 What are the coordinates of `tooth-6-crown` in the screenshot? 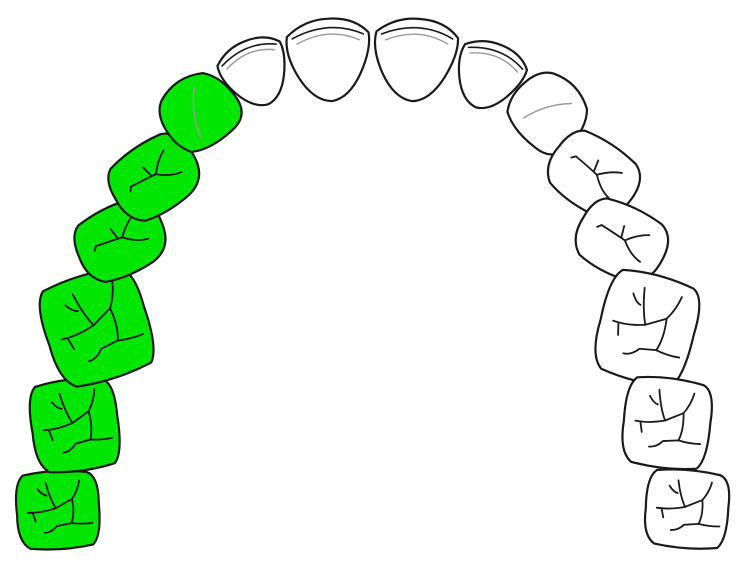 It's located at (198, 111).